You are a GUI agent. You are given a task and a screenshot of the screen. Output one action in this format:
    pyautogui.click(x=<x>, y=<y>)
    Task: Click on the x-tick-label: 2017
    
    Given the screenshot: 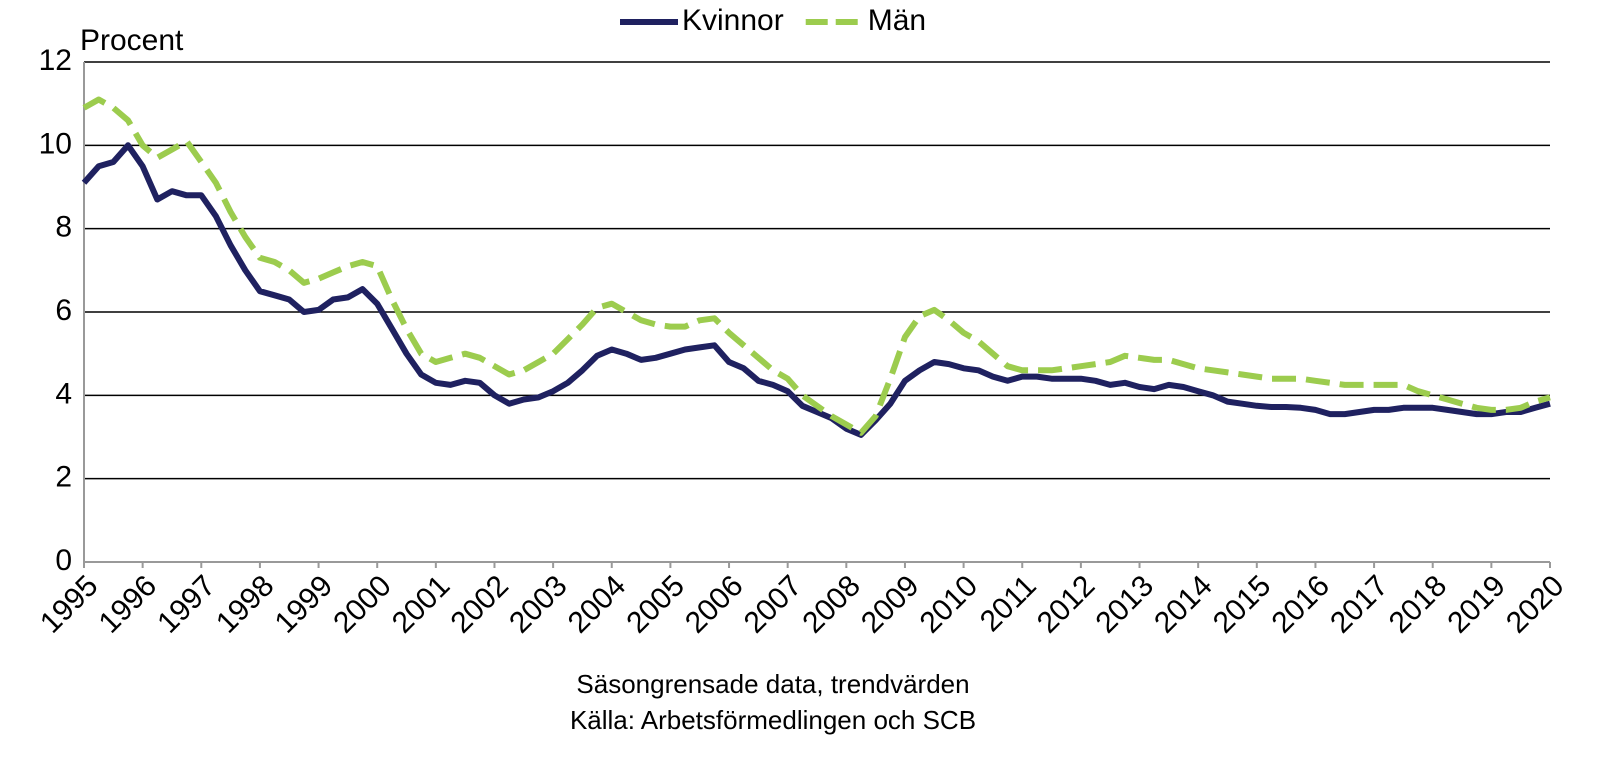 What is the action you would take?
    pyautogui.click(x=1359, y=604)
    